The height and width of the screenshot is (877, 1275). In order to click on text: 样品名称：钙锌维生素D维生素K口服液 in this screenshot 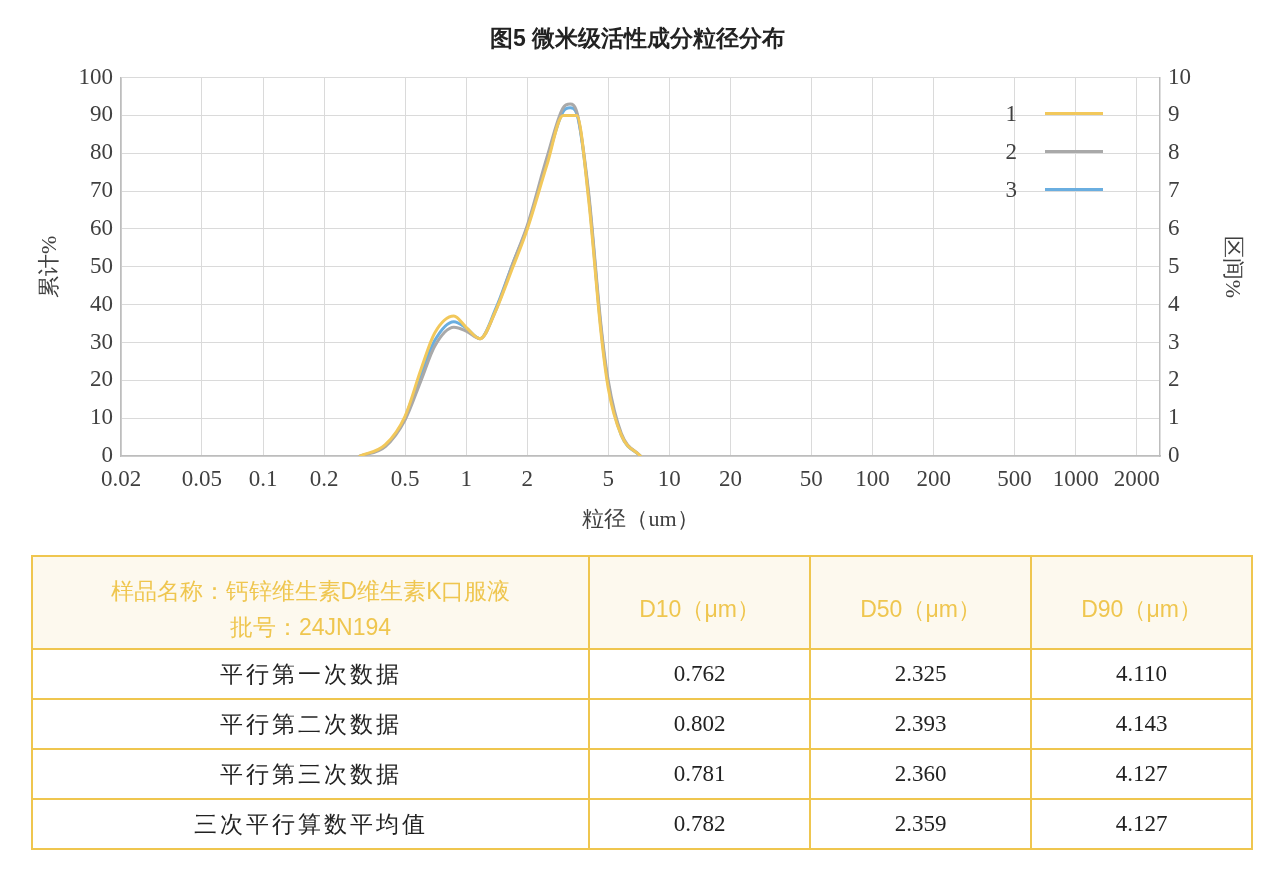, I will do `click(310, 591)`.